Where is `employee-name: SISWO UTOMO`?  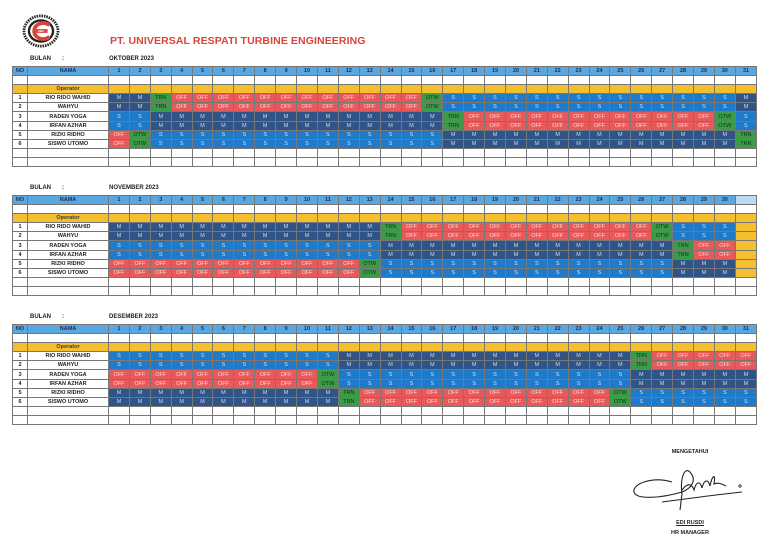 employee-name: SISWO UTOMO is located at coordinates (68, 272).